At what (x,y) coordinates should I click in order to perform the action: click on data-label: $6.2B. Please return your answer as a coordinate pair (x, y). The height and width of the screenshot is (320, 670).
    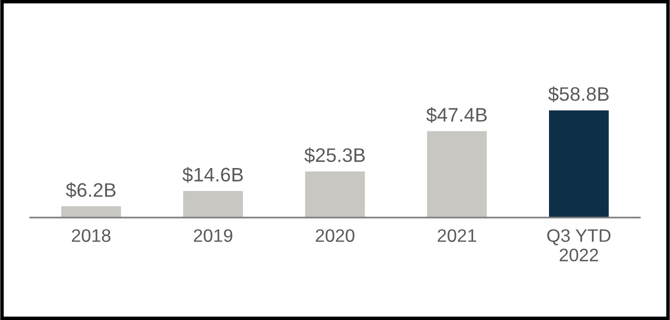
    Looking at the image, I should click on (91, 190).